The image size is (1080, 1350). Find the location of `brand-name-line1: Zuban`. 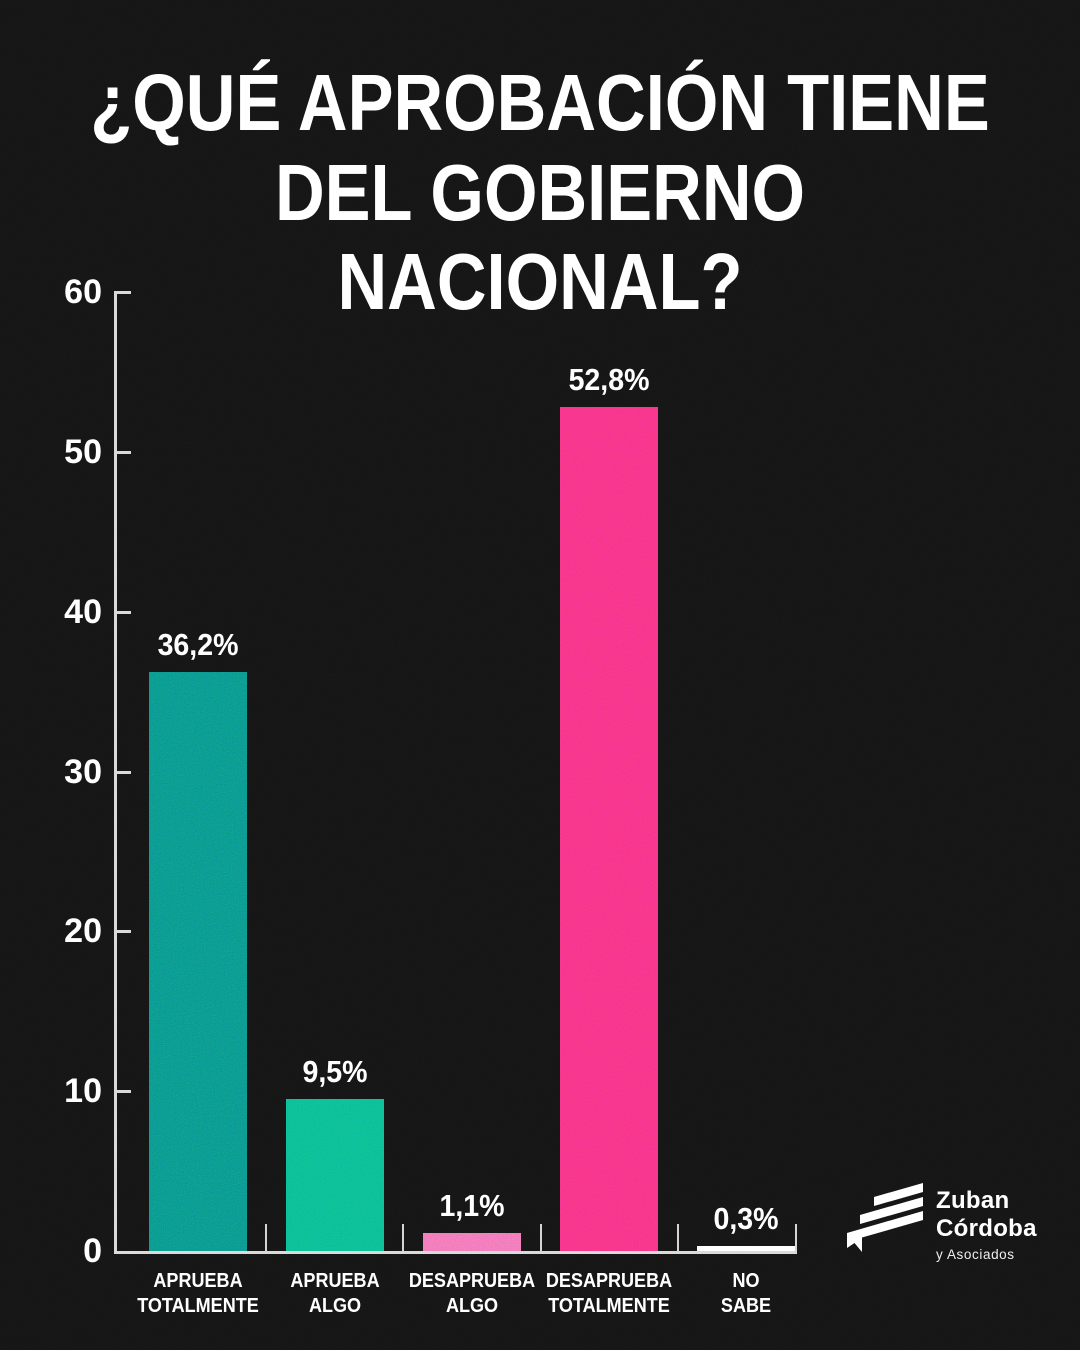

brand-name-line1: Zuban is located at coordinates (973, 1200).